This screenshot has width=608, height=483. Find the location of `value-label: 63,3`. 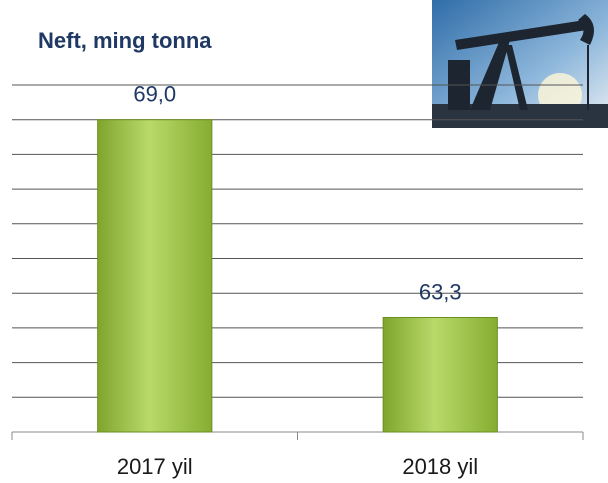

value-label: 63,3 is located at coordinates (440, 291).